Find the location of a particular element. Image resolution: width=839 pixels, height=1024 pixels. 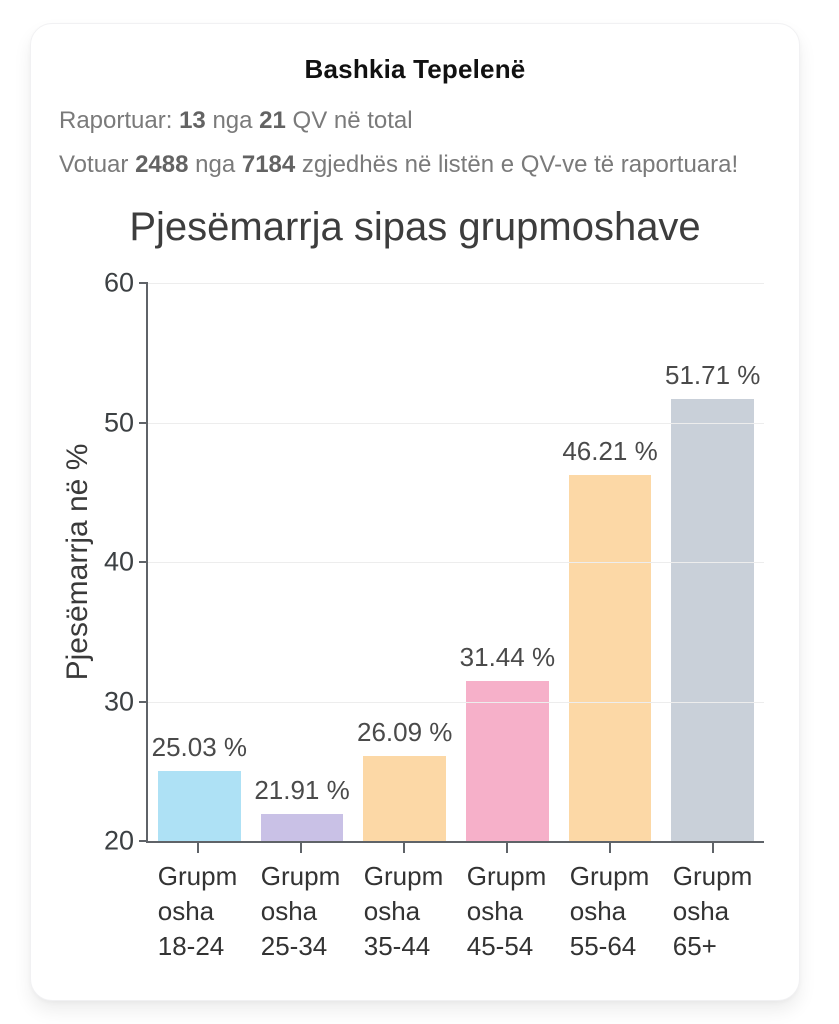

bar-value-label-grupmosha-35-44: 26.09 % is located at coordinates (404, 732).